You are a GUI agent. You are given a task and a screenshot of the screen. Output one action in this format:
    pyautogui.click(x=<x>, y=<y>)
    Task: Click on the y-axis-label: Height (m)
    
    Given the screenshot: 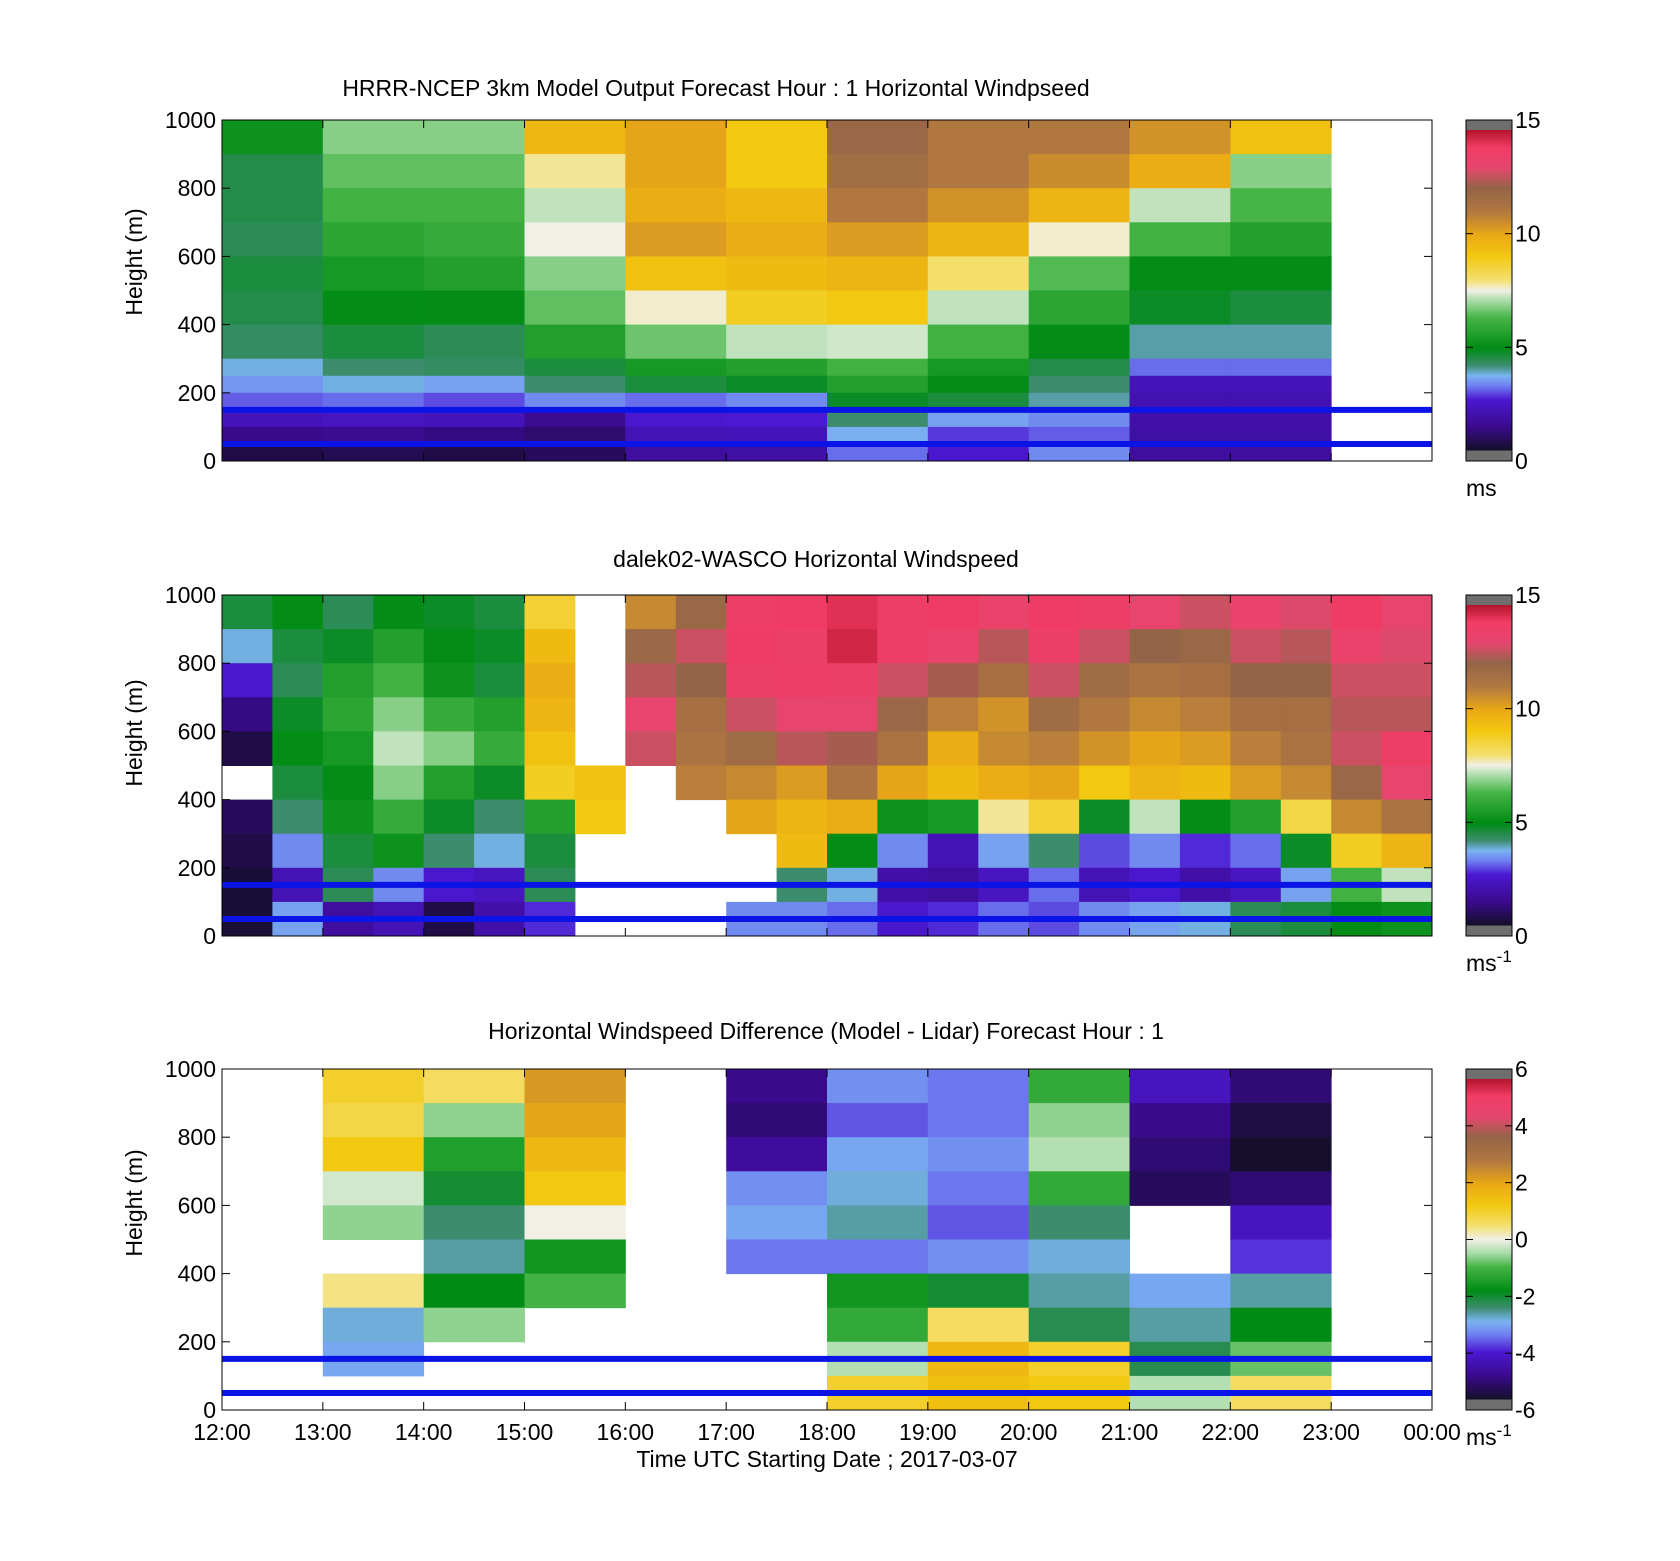 What is the action you would take?
    pyautogui.click(x=134, y=261)
    